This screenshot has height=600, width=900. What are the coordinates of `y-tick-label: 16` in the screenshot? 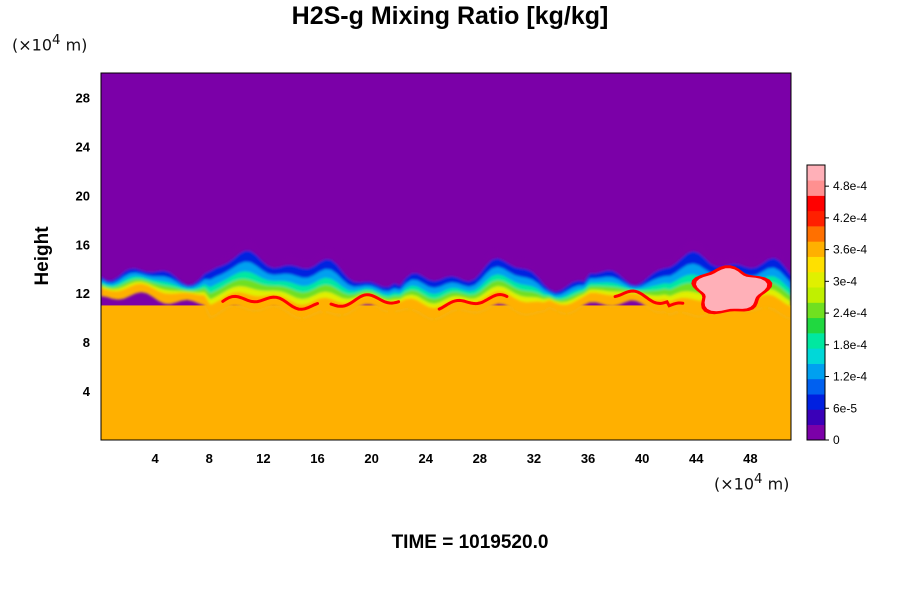 It's located at (83, 244).